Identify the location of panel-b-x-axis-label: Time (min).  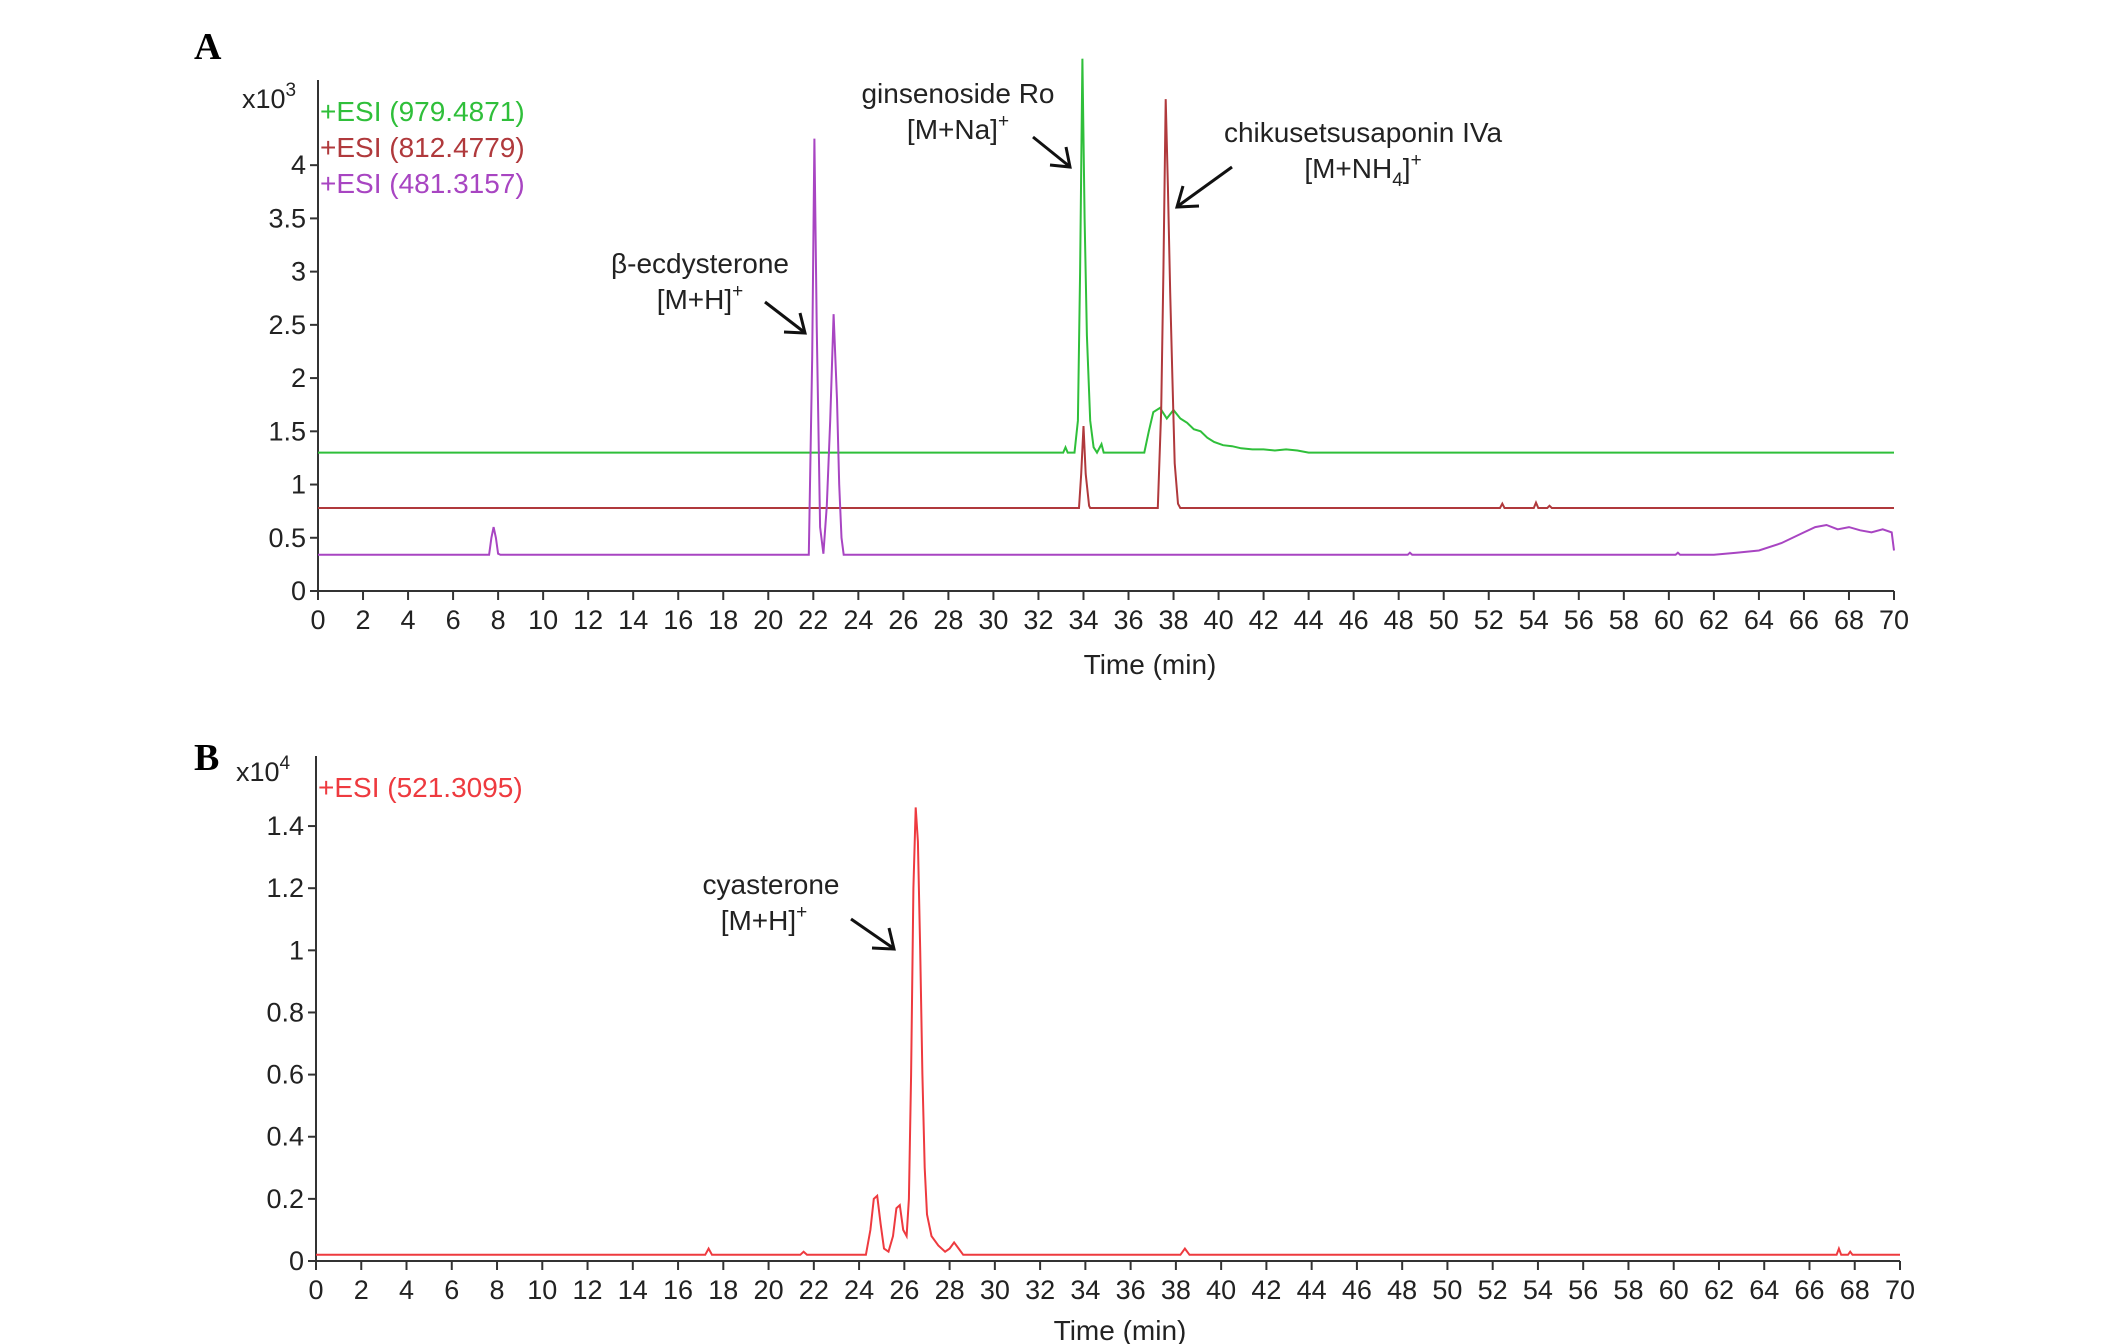
(1120, 1329).